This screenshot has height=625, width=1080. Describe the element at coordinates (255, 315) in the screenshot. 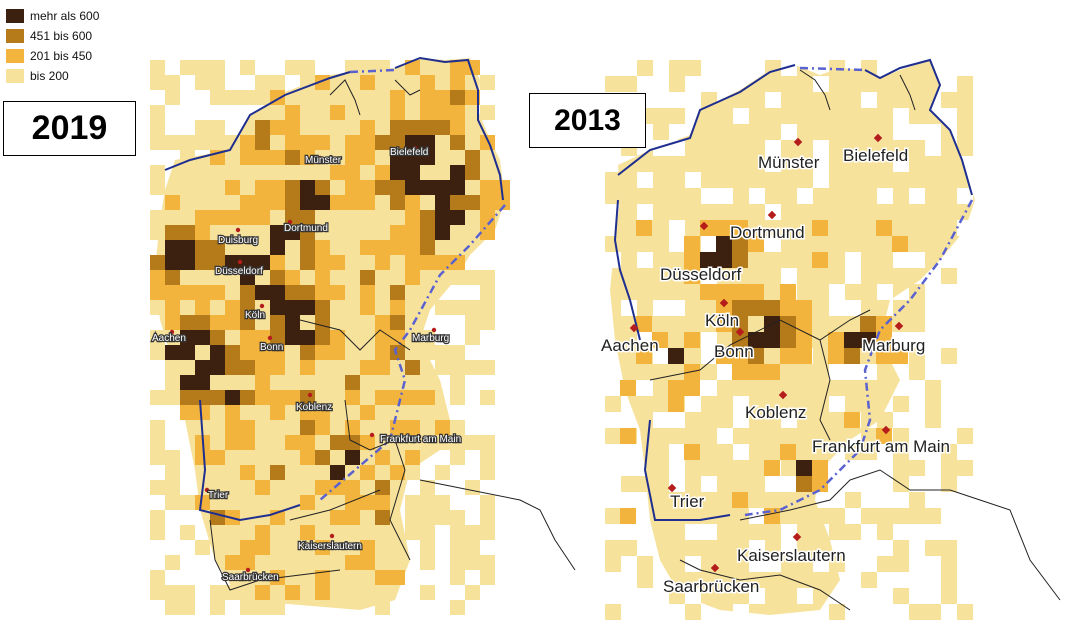

I see `city-label: Köln` at that location.